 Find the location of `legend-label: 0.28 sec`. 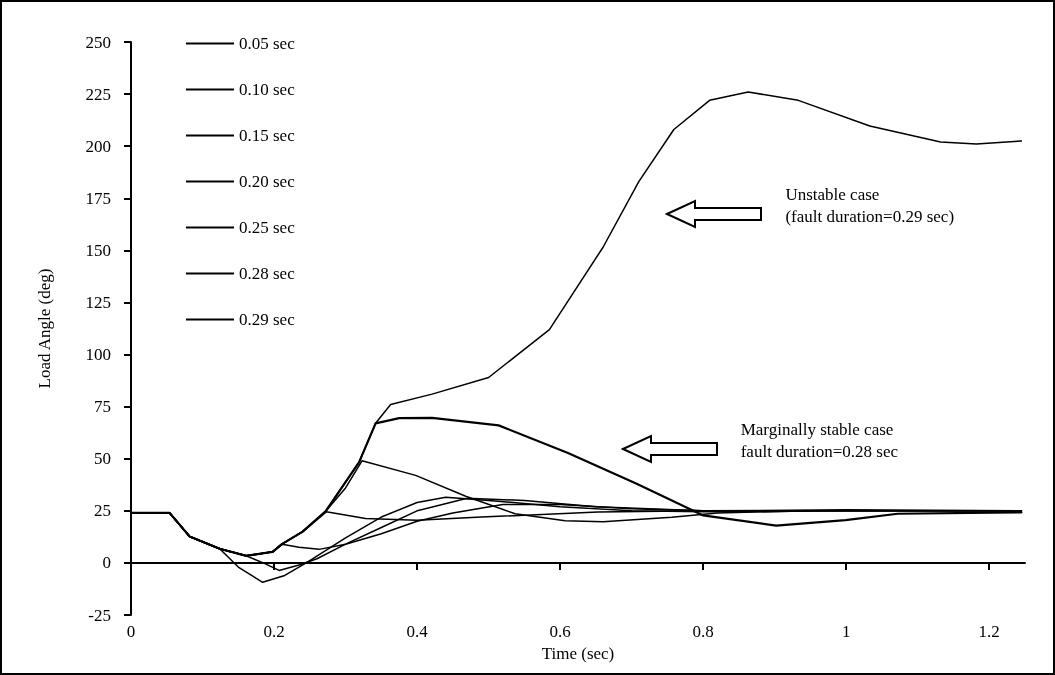

legend-label: 0.28 sec is located at coordinates (267, 273).